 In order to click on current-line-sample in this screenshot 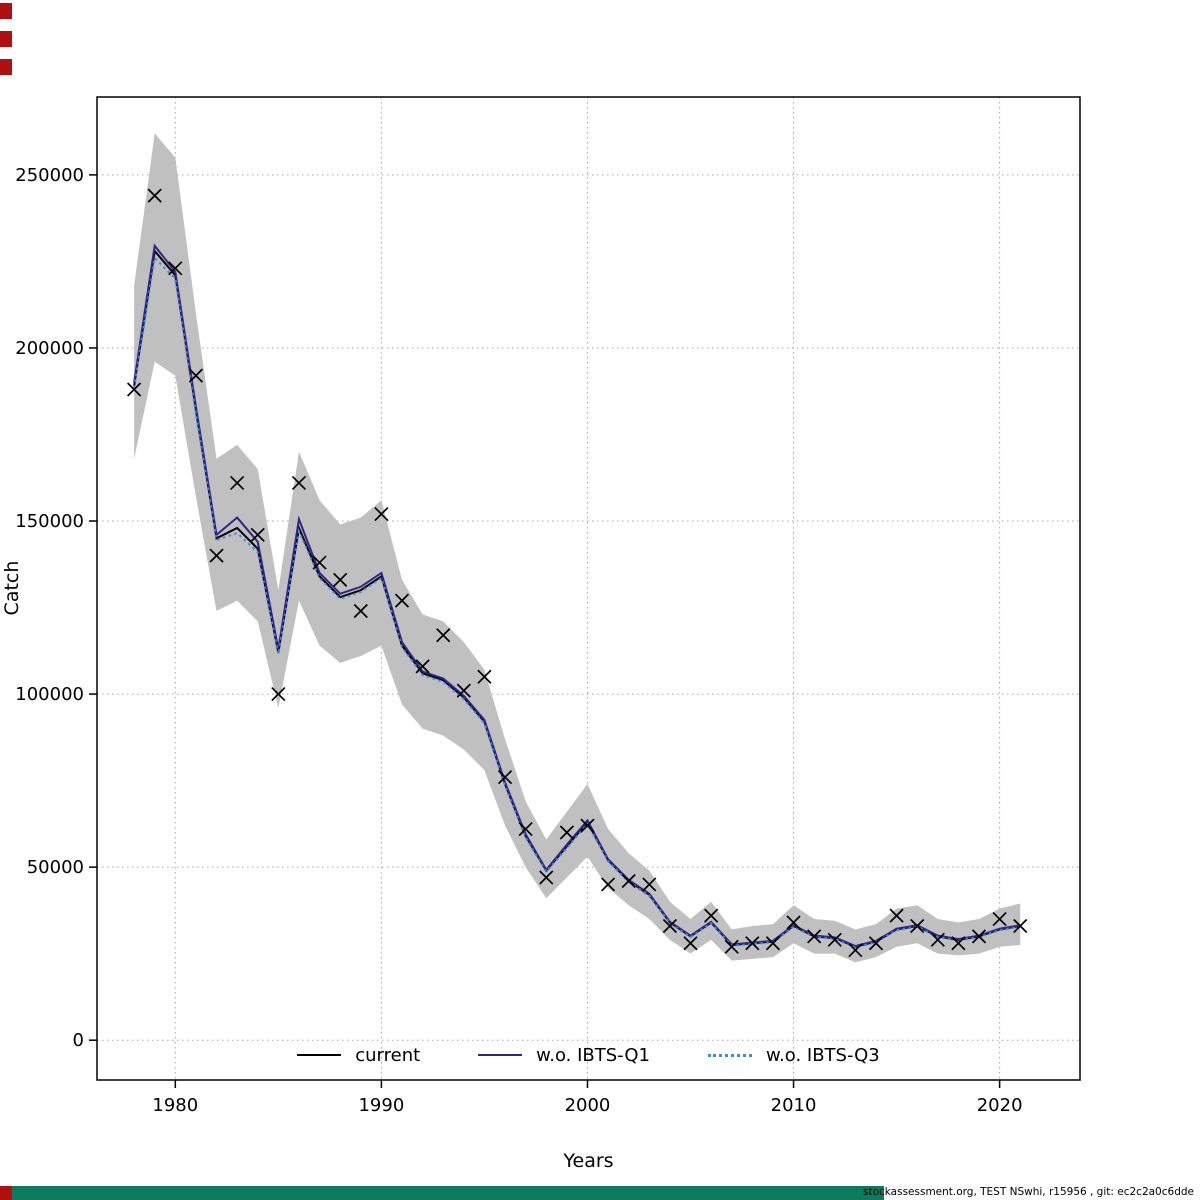, I will do `click(319, 1055)`.